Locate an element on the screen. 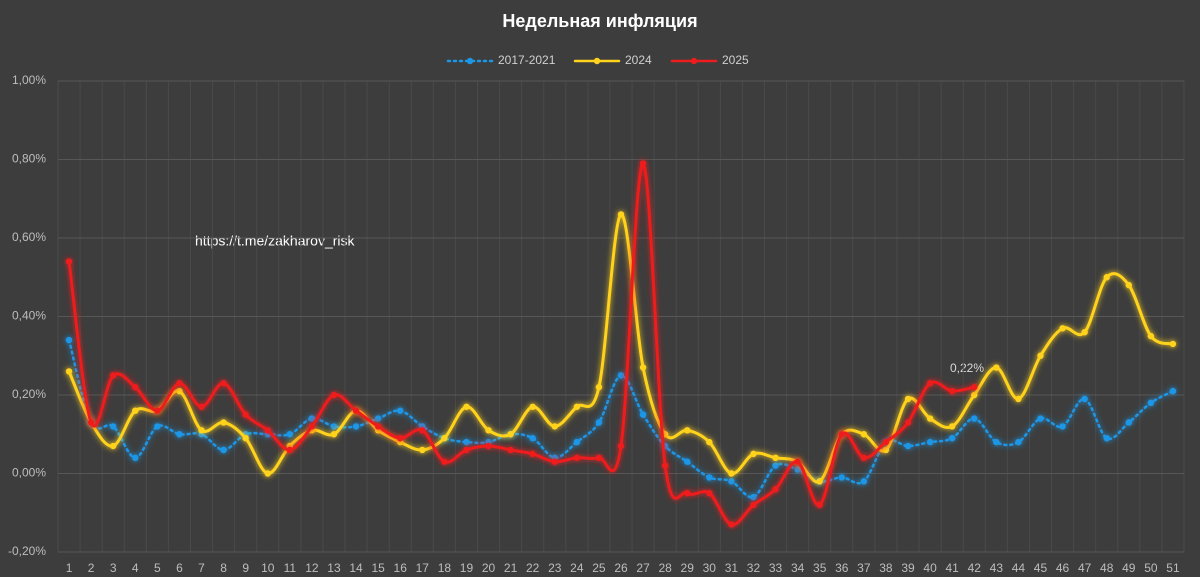 Image resolution: width=1200 pixels, height=577 pixels. x-tick-label: 49 is located at coordinates (1129, 568).